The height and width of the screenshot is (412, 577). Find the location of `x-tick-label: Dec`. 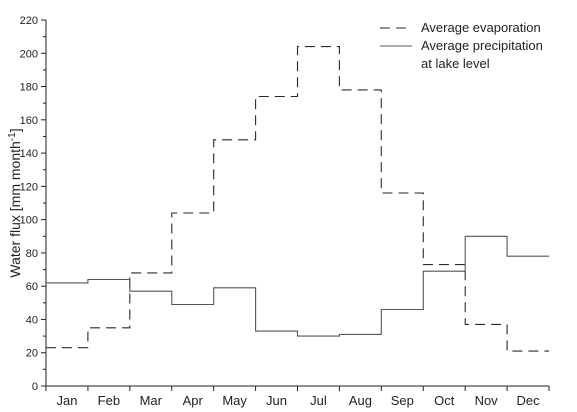

x-tick-label: Dec is located at coordinates (528, 400).